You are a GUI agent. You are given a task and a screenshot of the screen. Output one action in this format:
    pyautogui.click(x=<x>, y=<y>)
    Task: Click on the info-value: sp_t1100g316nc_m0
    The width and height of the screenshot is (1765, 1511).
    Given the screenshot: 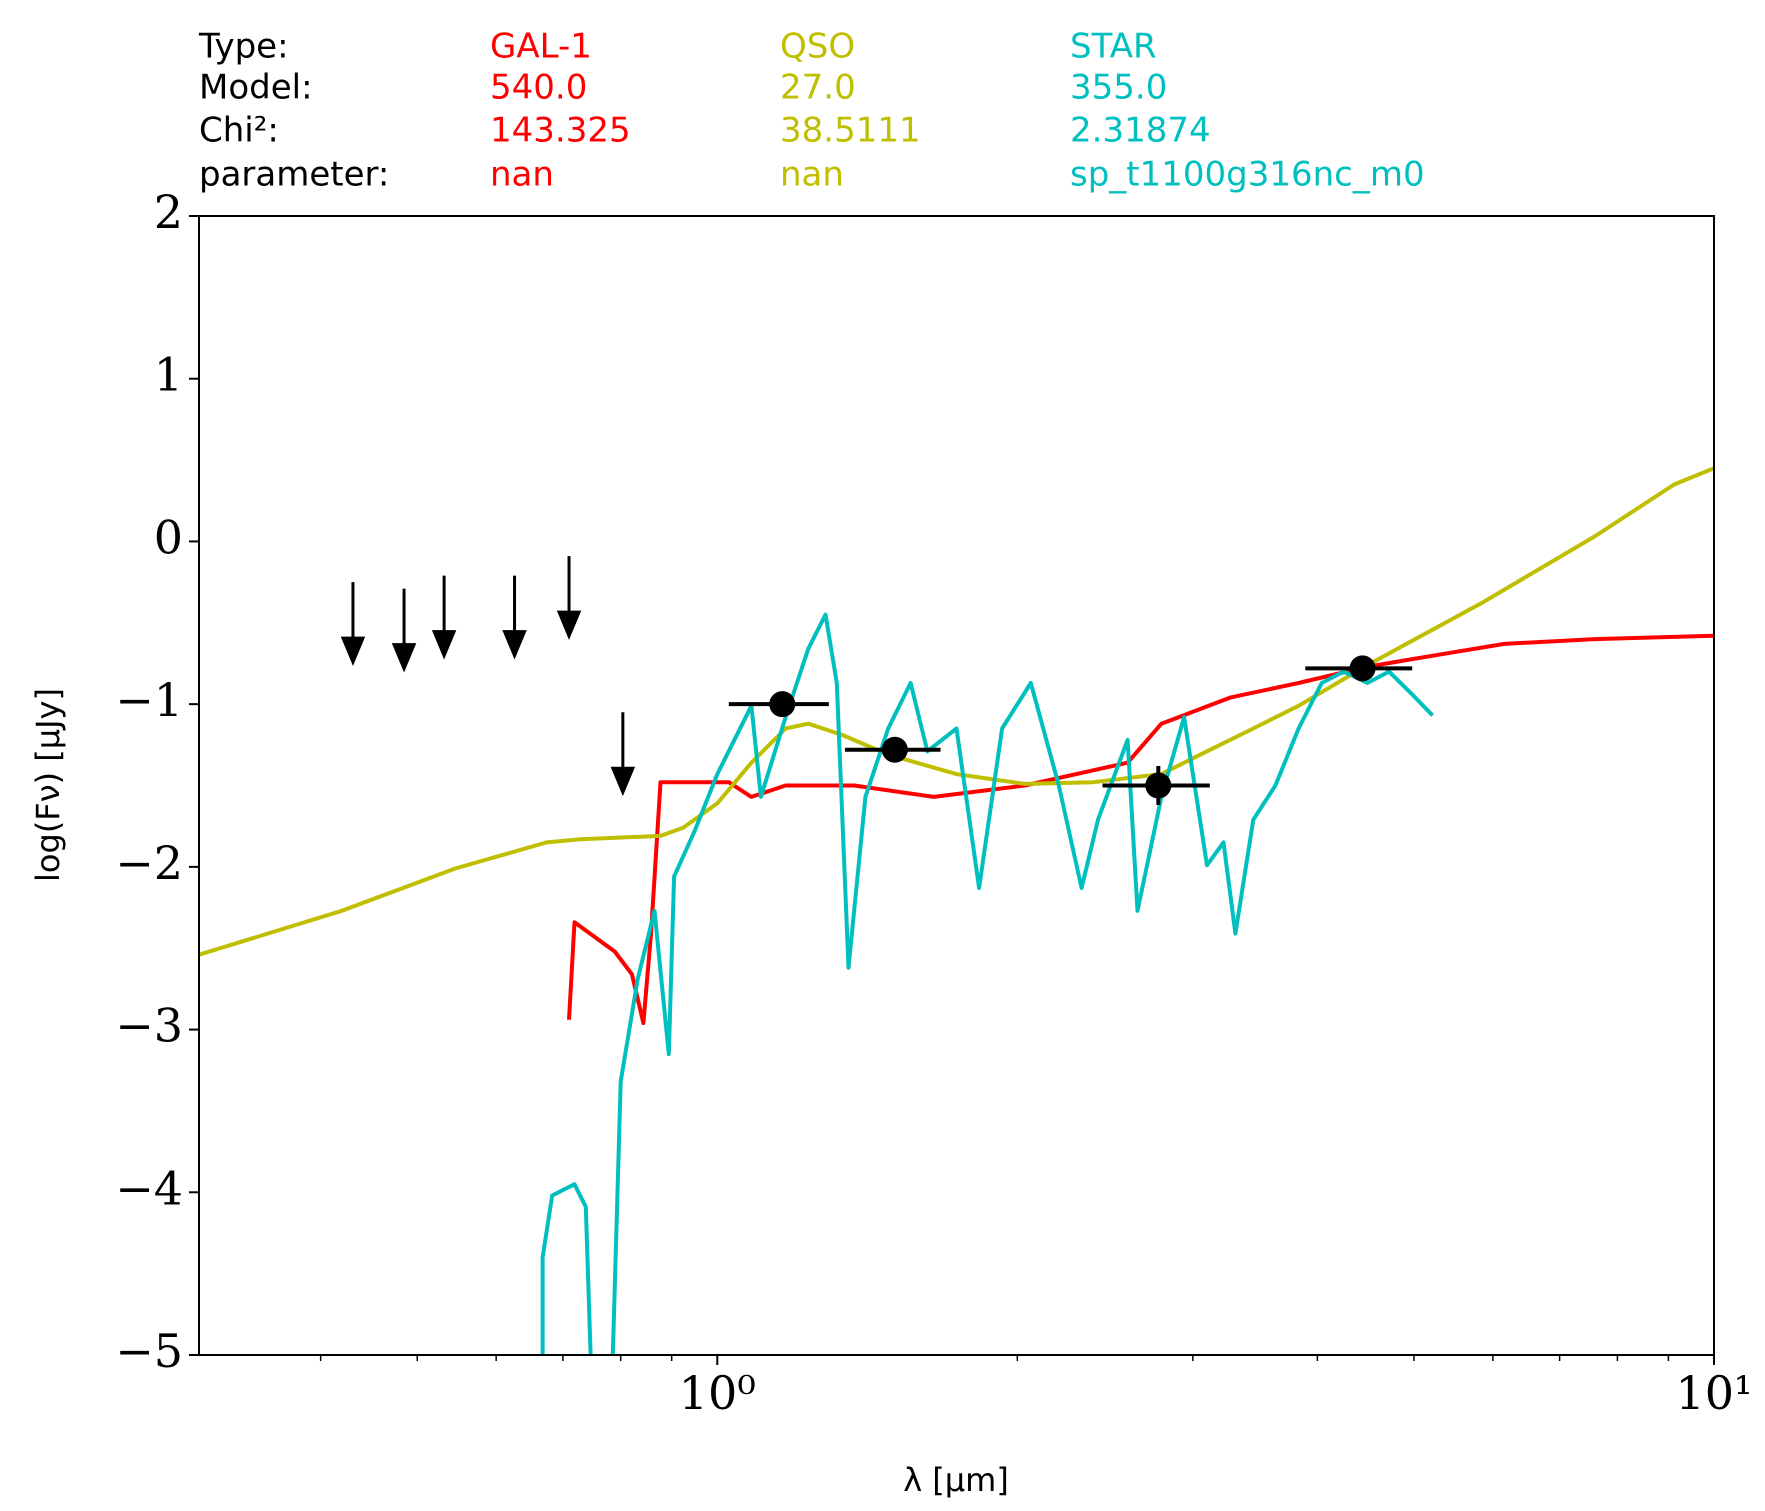 What is the action you would take?
    pyautogui.click(x=1247, y=175)
    